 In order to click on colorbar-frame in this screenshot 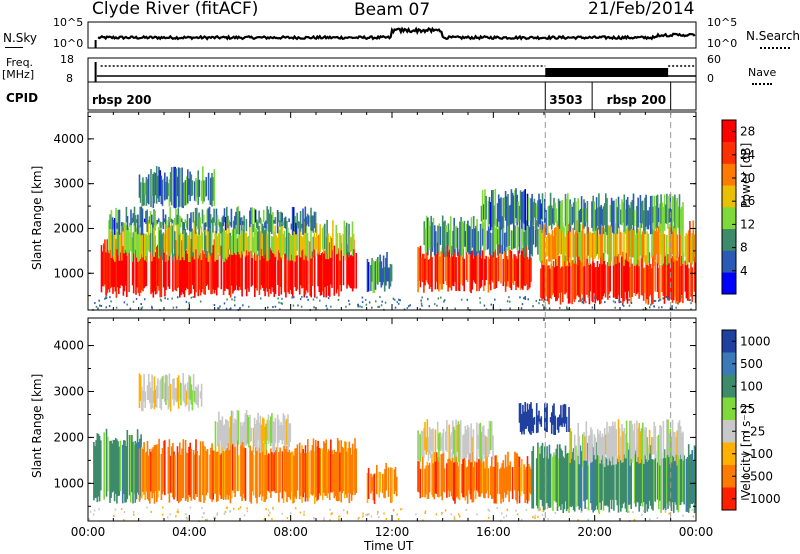, I will do `click(729, 420)`.